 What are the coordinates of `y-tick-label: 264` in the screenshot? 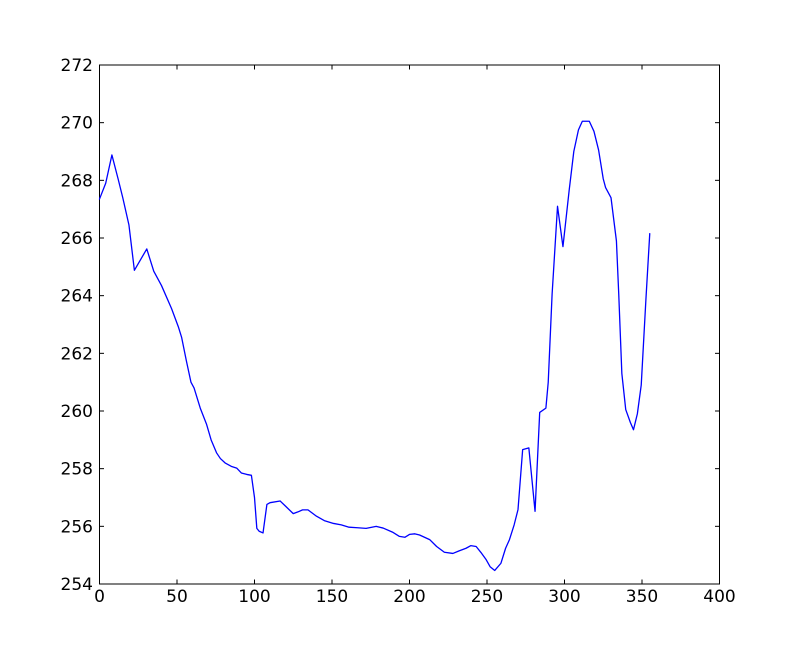 It's located at (77, 297).